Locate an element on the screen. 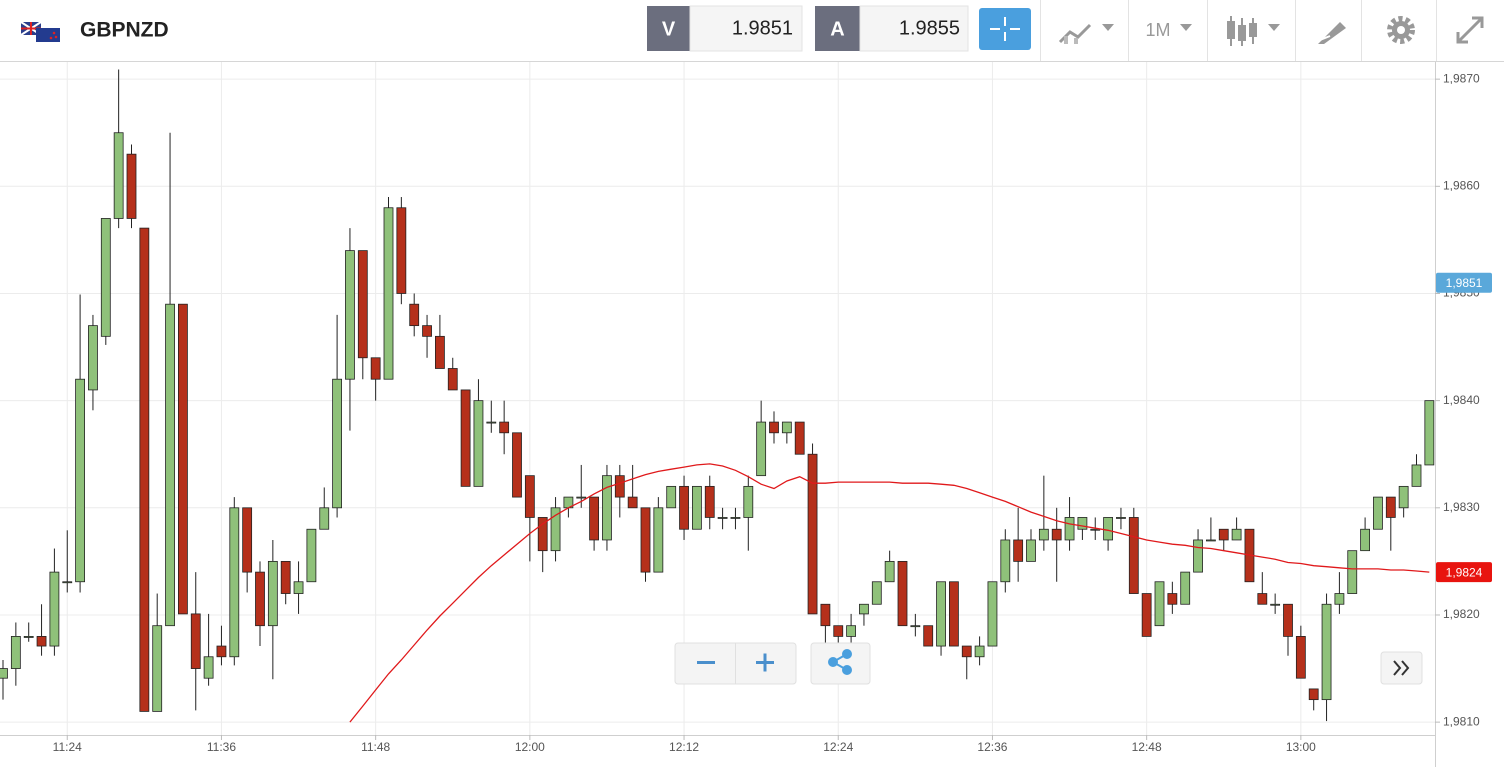 Image resolution: width=1504 pixels, height=767 pixels. timeframe: 1M is located at coordinates (1157, 30).